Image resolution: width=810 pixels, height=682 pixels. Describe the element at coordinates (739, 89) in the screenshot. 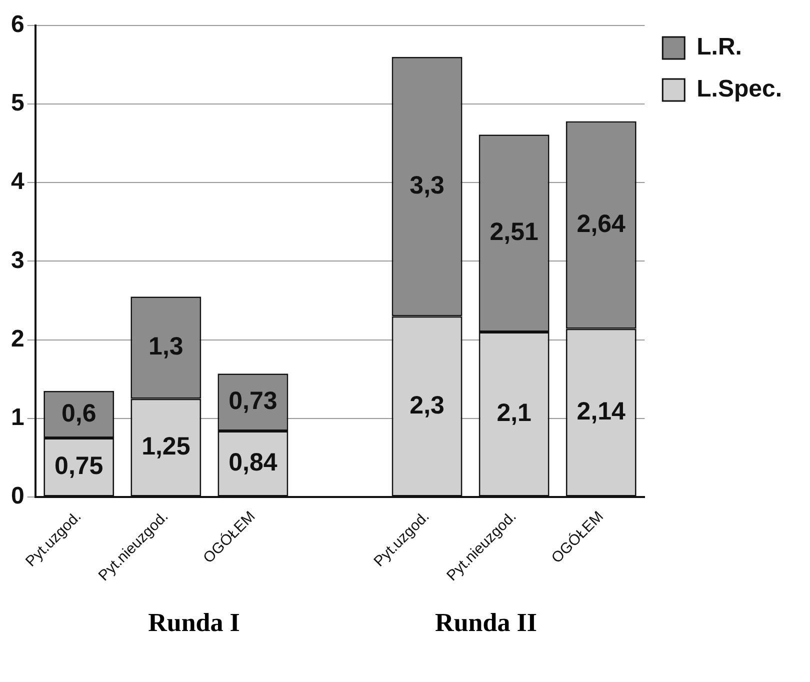

I see `legend-label: L.Spec.` at that location.